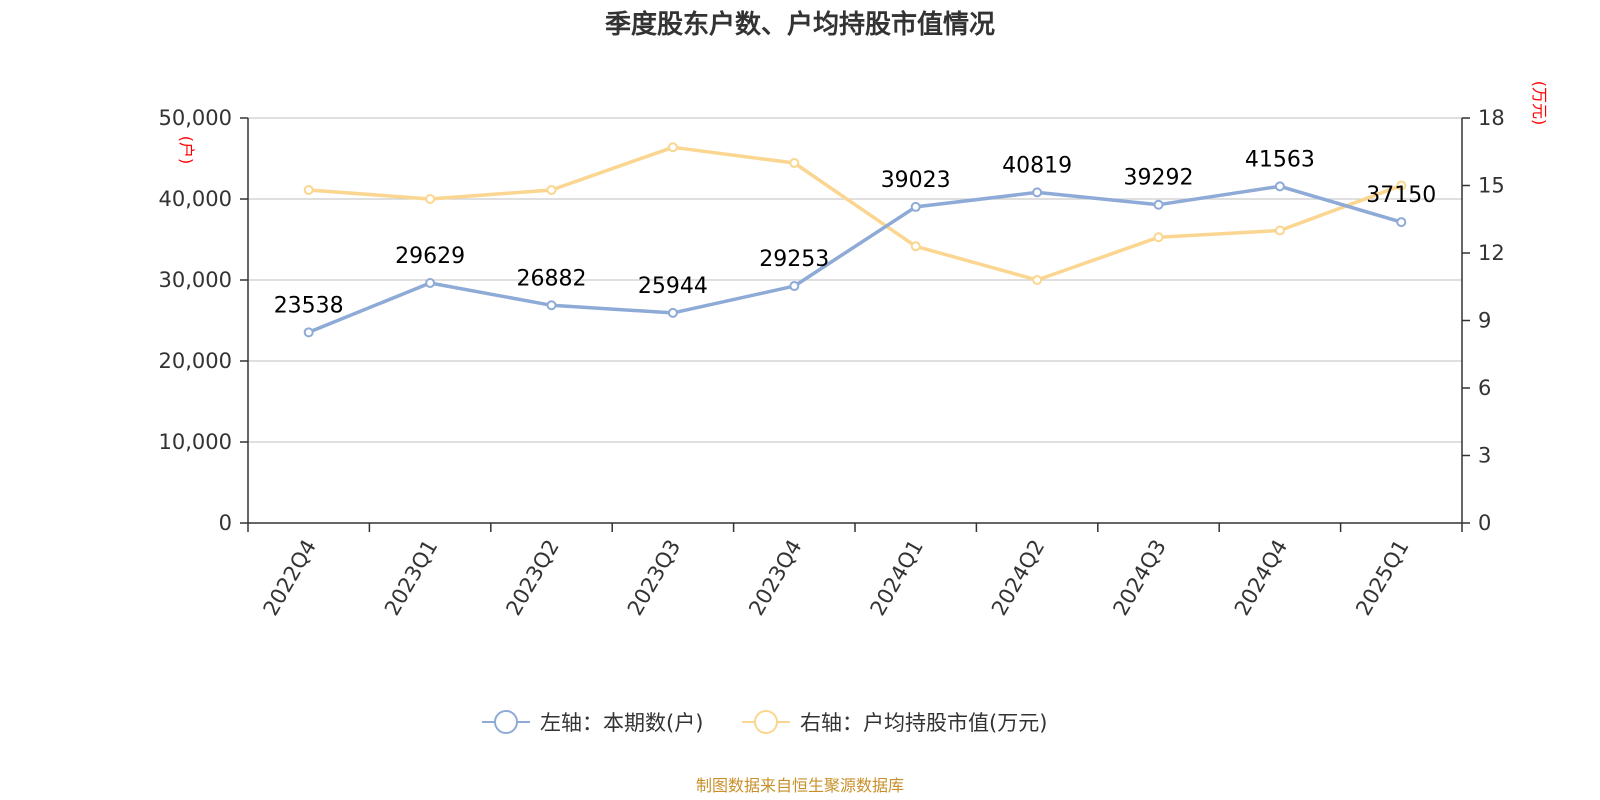  Describe the element at coordinates (411, 578) in the screenshot. I see `x-axis-tick-label: 2023Q1` at that location.